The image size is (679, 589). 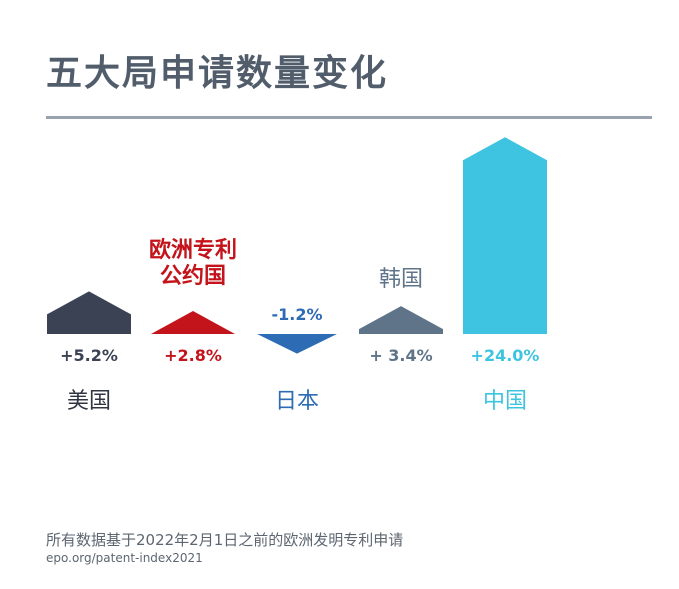 What do you see at coordinates (401, 279) in the screenshot?
I see `category-label-4: 韩国` at bounding box center [401, 279].